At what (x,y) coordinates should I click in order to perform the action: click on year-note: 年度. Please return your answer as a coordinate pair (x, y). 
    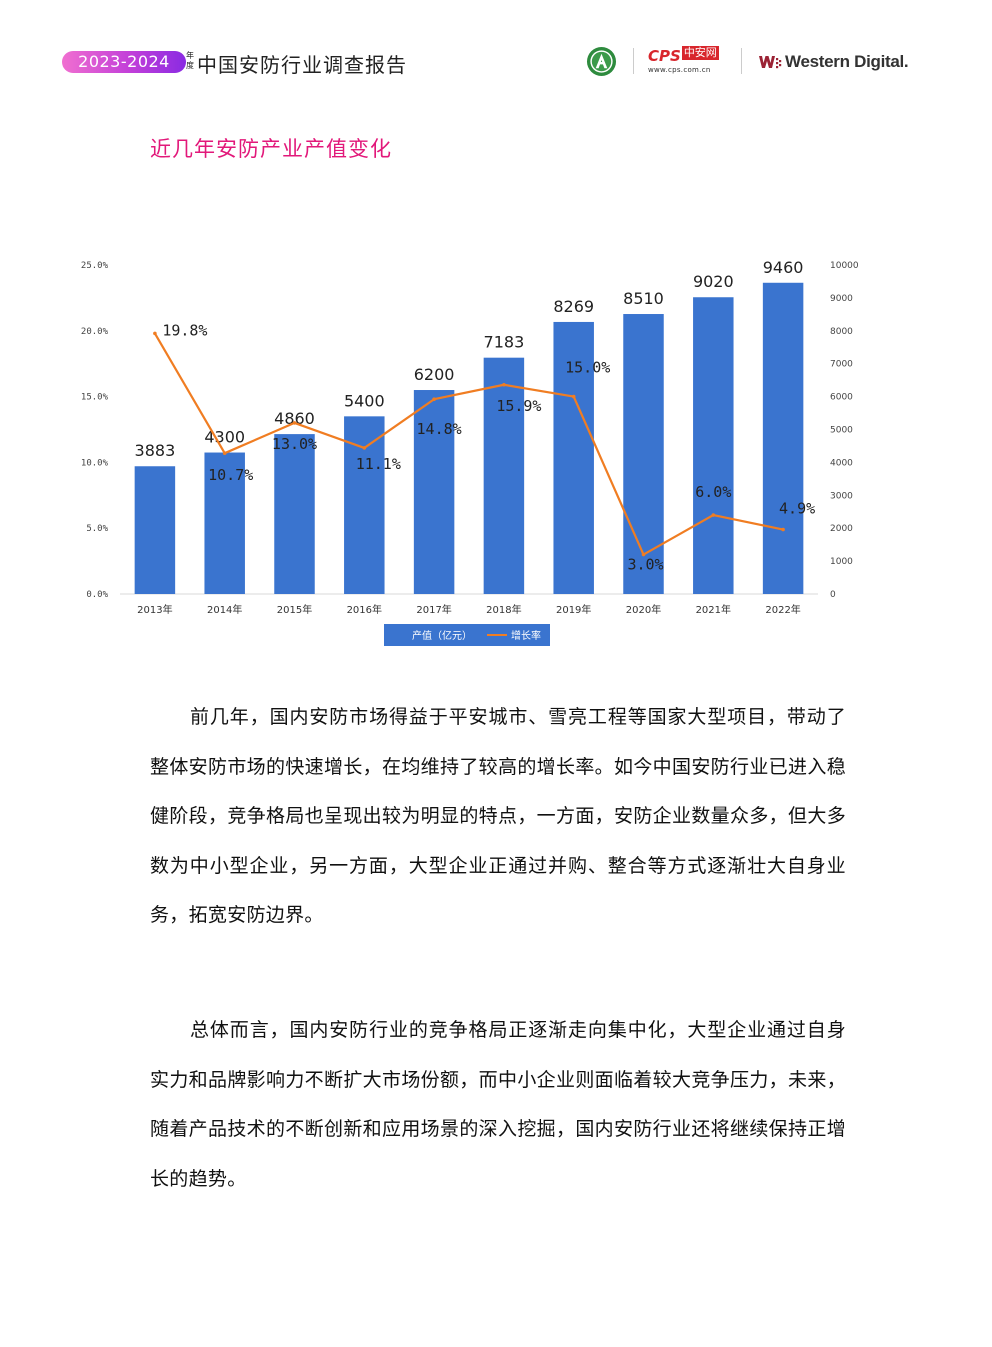
    Looking at the image, I should click on (190, 60).